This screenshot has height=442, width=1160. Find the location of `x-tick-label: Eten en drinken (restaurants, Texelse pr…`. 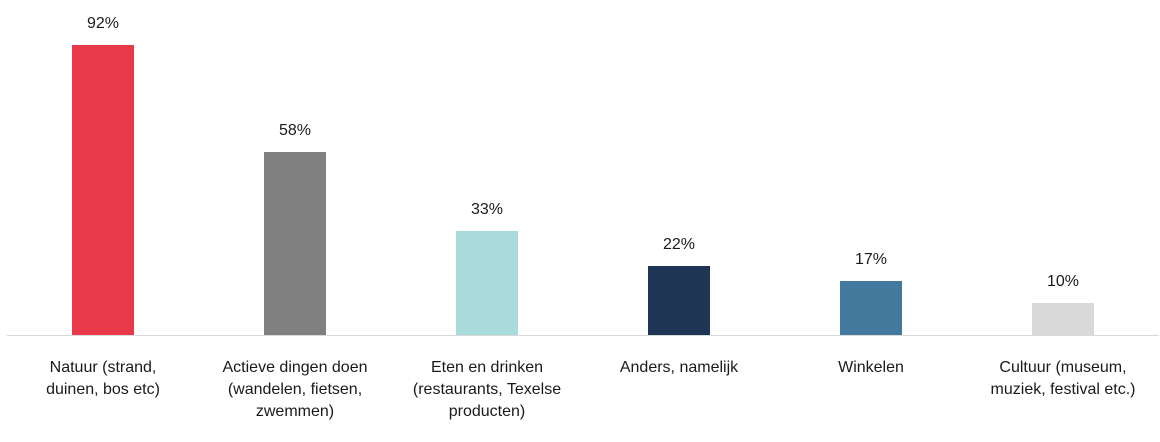

x-tick-label: Eten en drinken (restaurants, Texelse pr… is located at coordinates (487, 389).